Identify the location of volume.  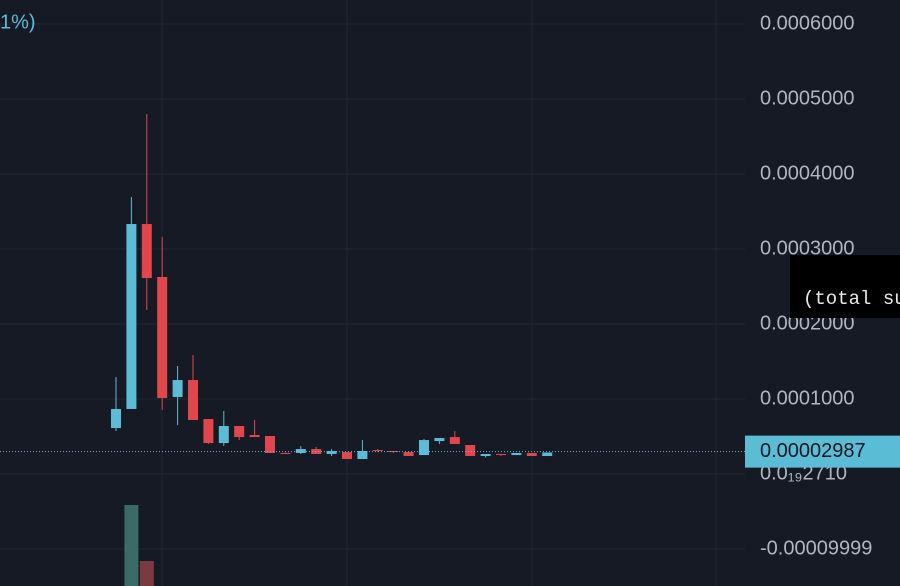
(139, 545).